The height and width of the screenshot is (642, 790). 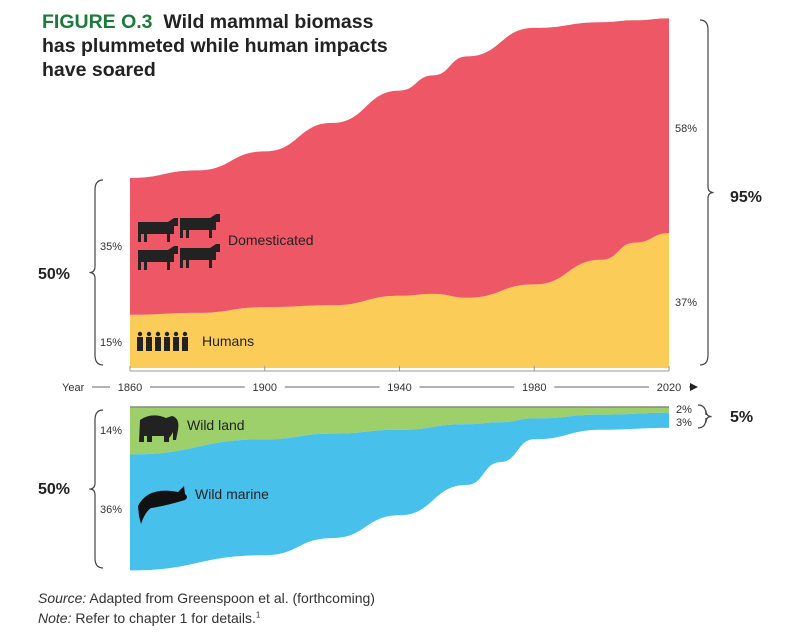 What do you see at coordinates (62, 598) in the screenshot?
I see `source-label: Source:` at bounding box center [62, 598].